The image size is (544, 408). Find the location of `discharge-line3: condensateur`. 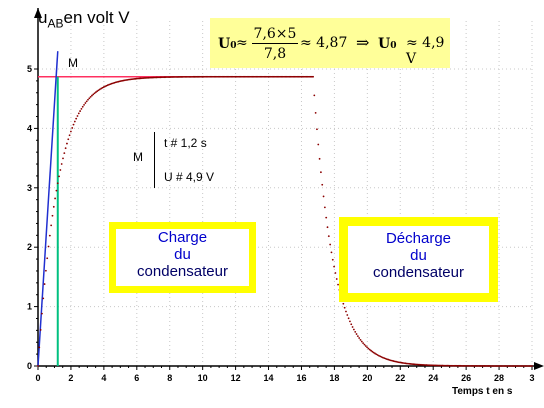

discharge-line3: condensateur is located at coordinates (418, 272).